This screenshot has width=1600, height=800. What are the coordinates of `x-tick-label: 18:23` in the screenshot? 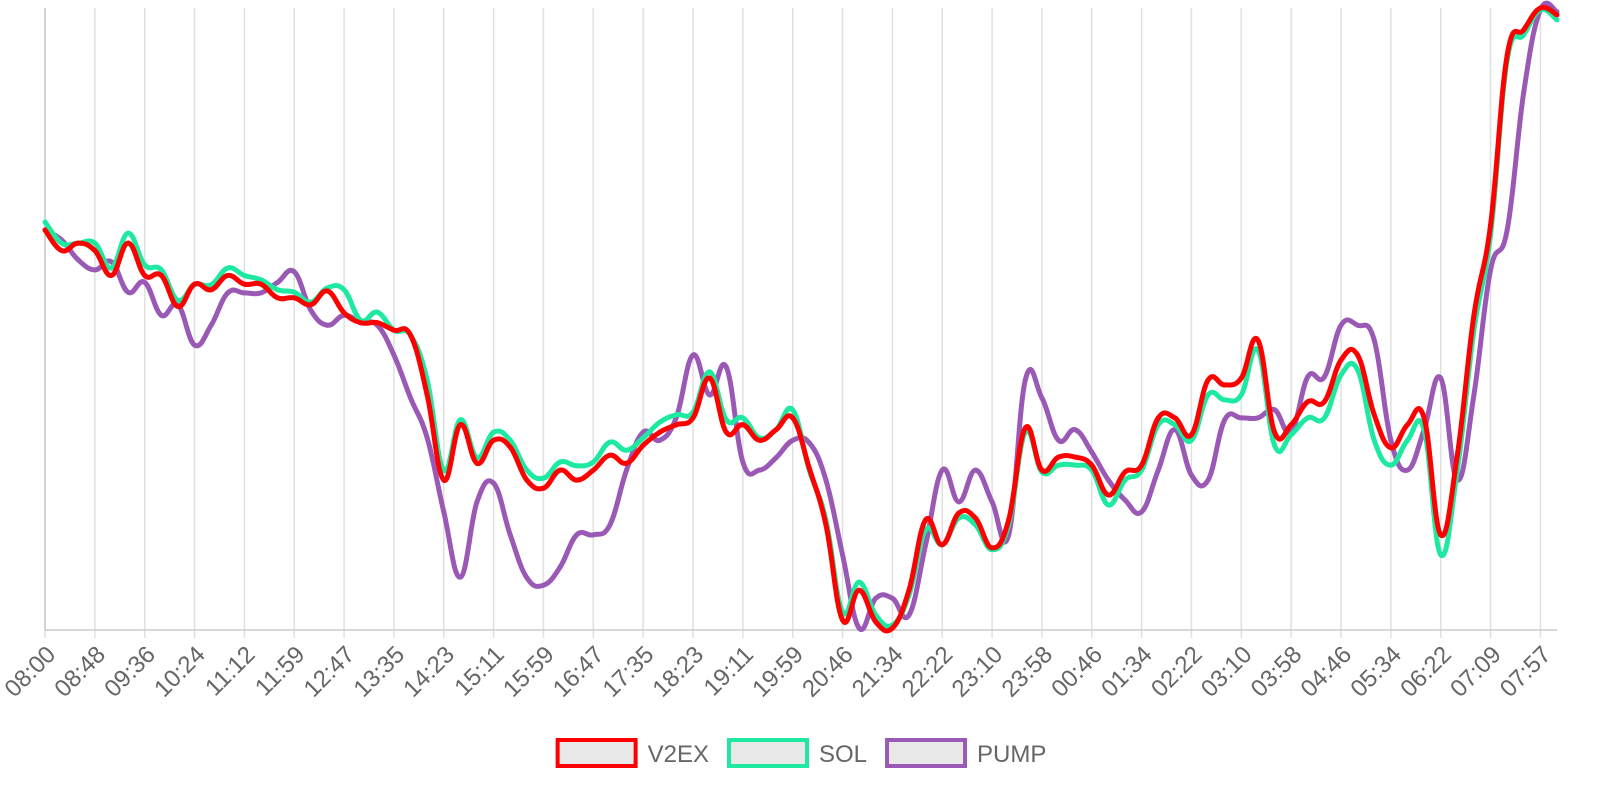 It's located at (679, 672).